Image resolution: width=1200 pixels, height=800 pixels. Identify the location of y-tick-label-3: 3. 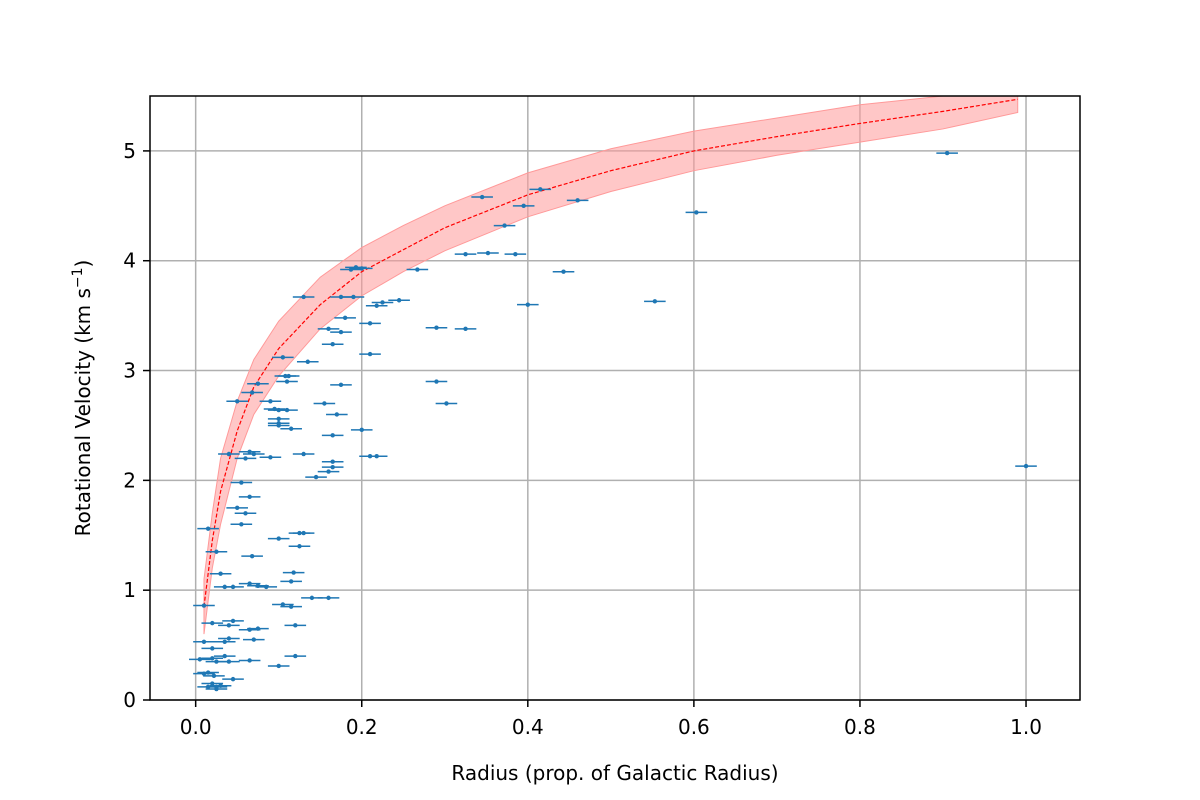
(129, 371).